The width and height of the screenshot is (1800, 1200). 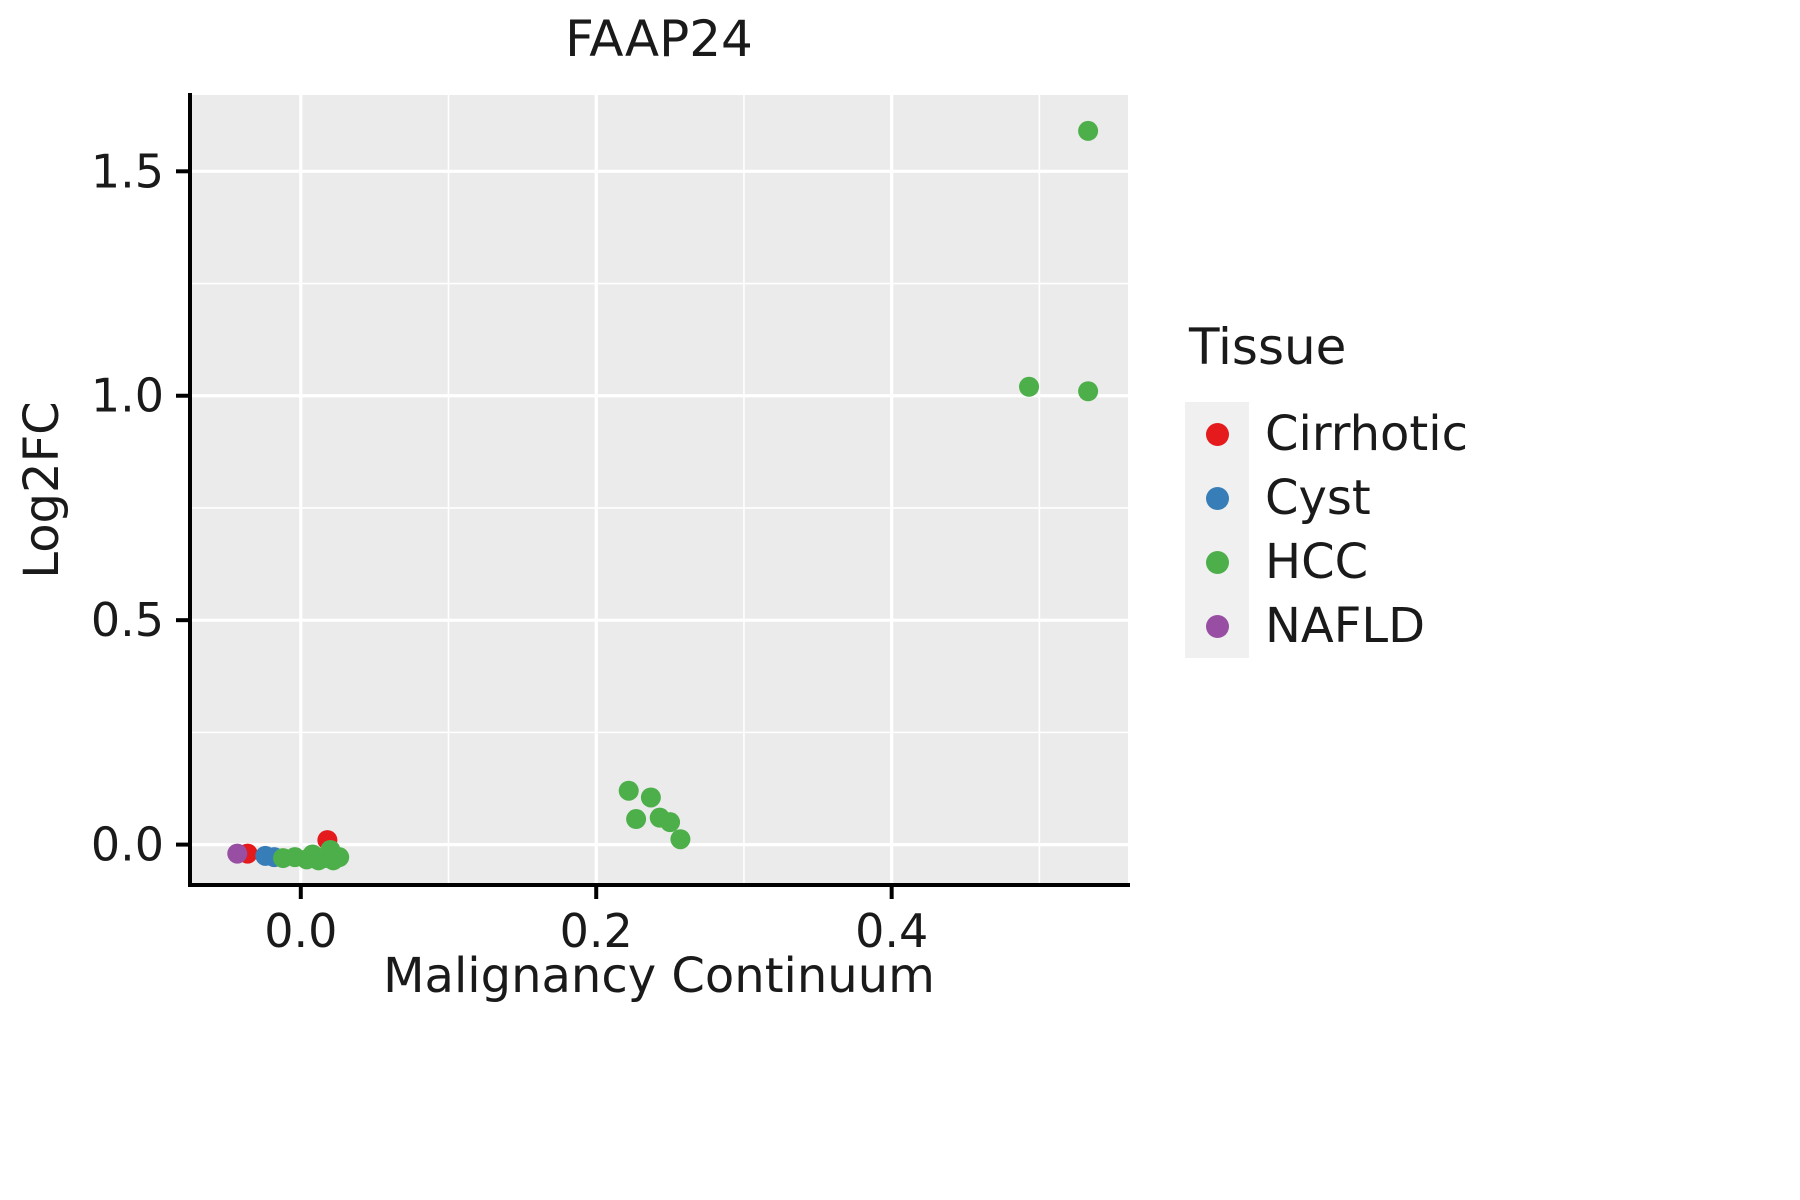 I want to click on legend-label-hcc: HCC, so click(x=1317, y=562).